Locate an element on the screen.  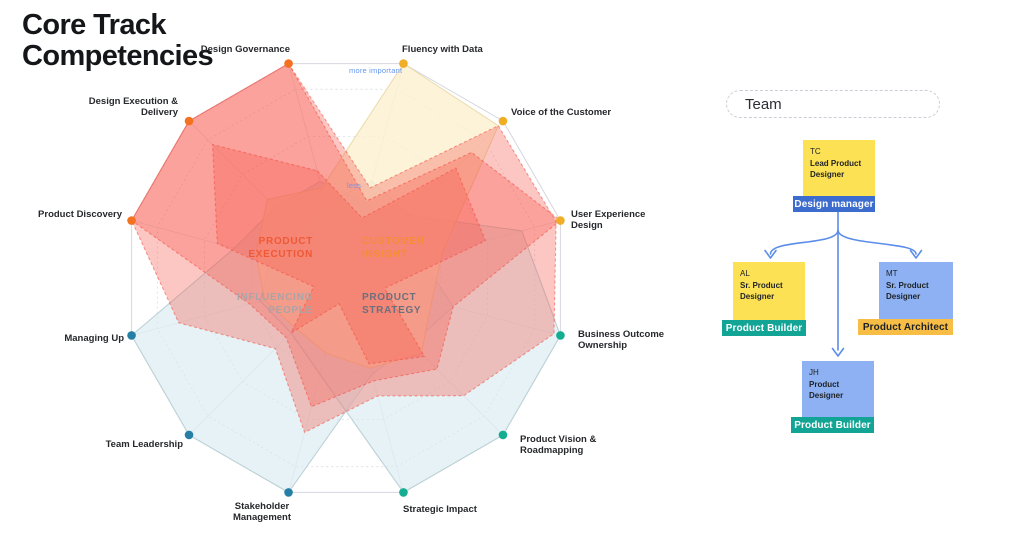
member-initials: JH is located at coordinates (814, 372).